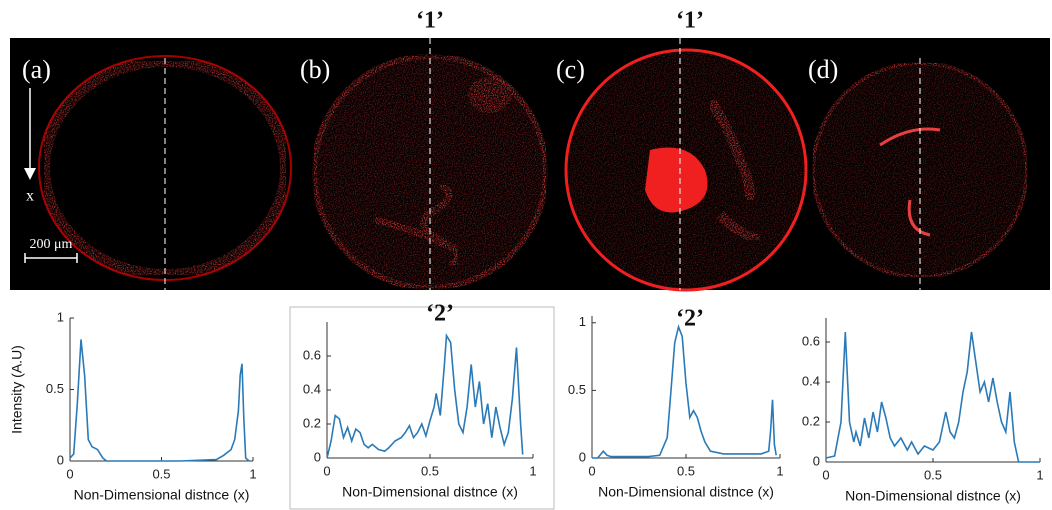 This screenshot has height=510, width=1052. I want to click on scale-label: 200 μm, so click(51, 244).